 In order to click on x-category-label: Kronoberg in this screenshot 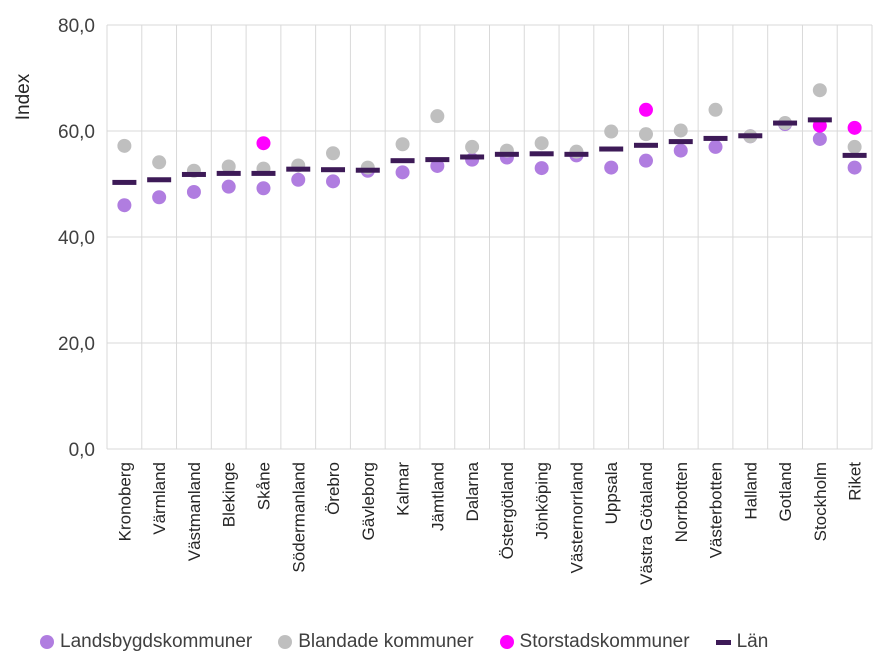, I will do `click(124, 501)`.